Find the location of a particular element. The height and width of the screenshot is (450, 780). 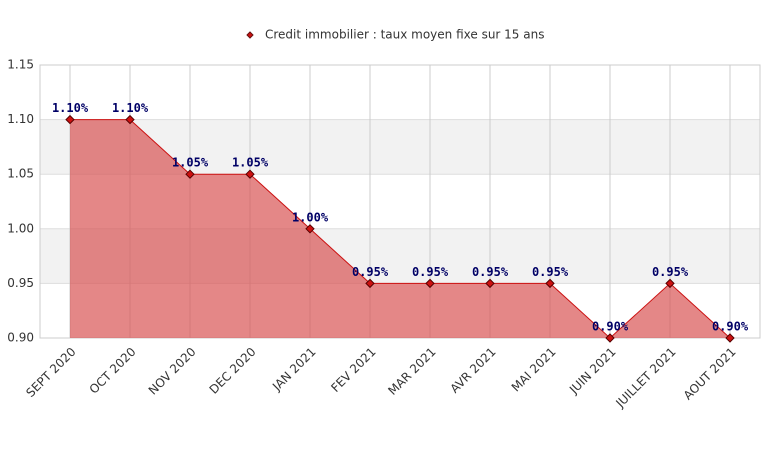

legend-marker is located at coordinates (250, 35).